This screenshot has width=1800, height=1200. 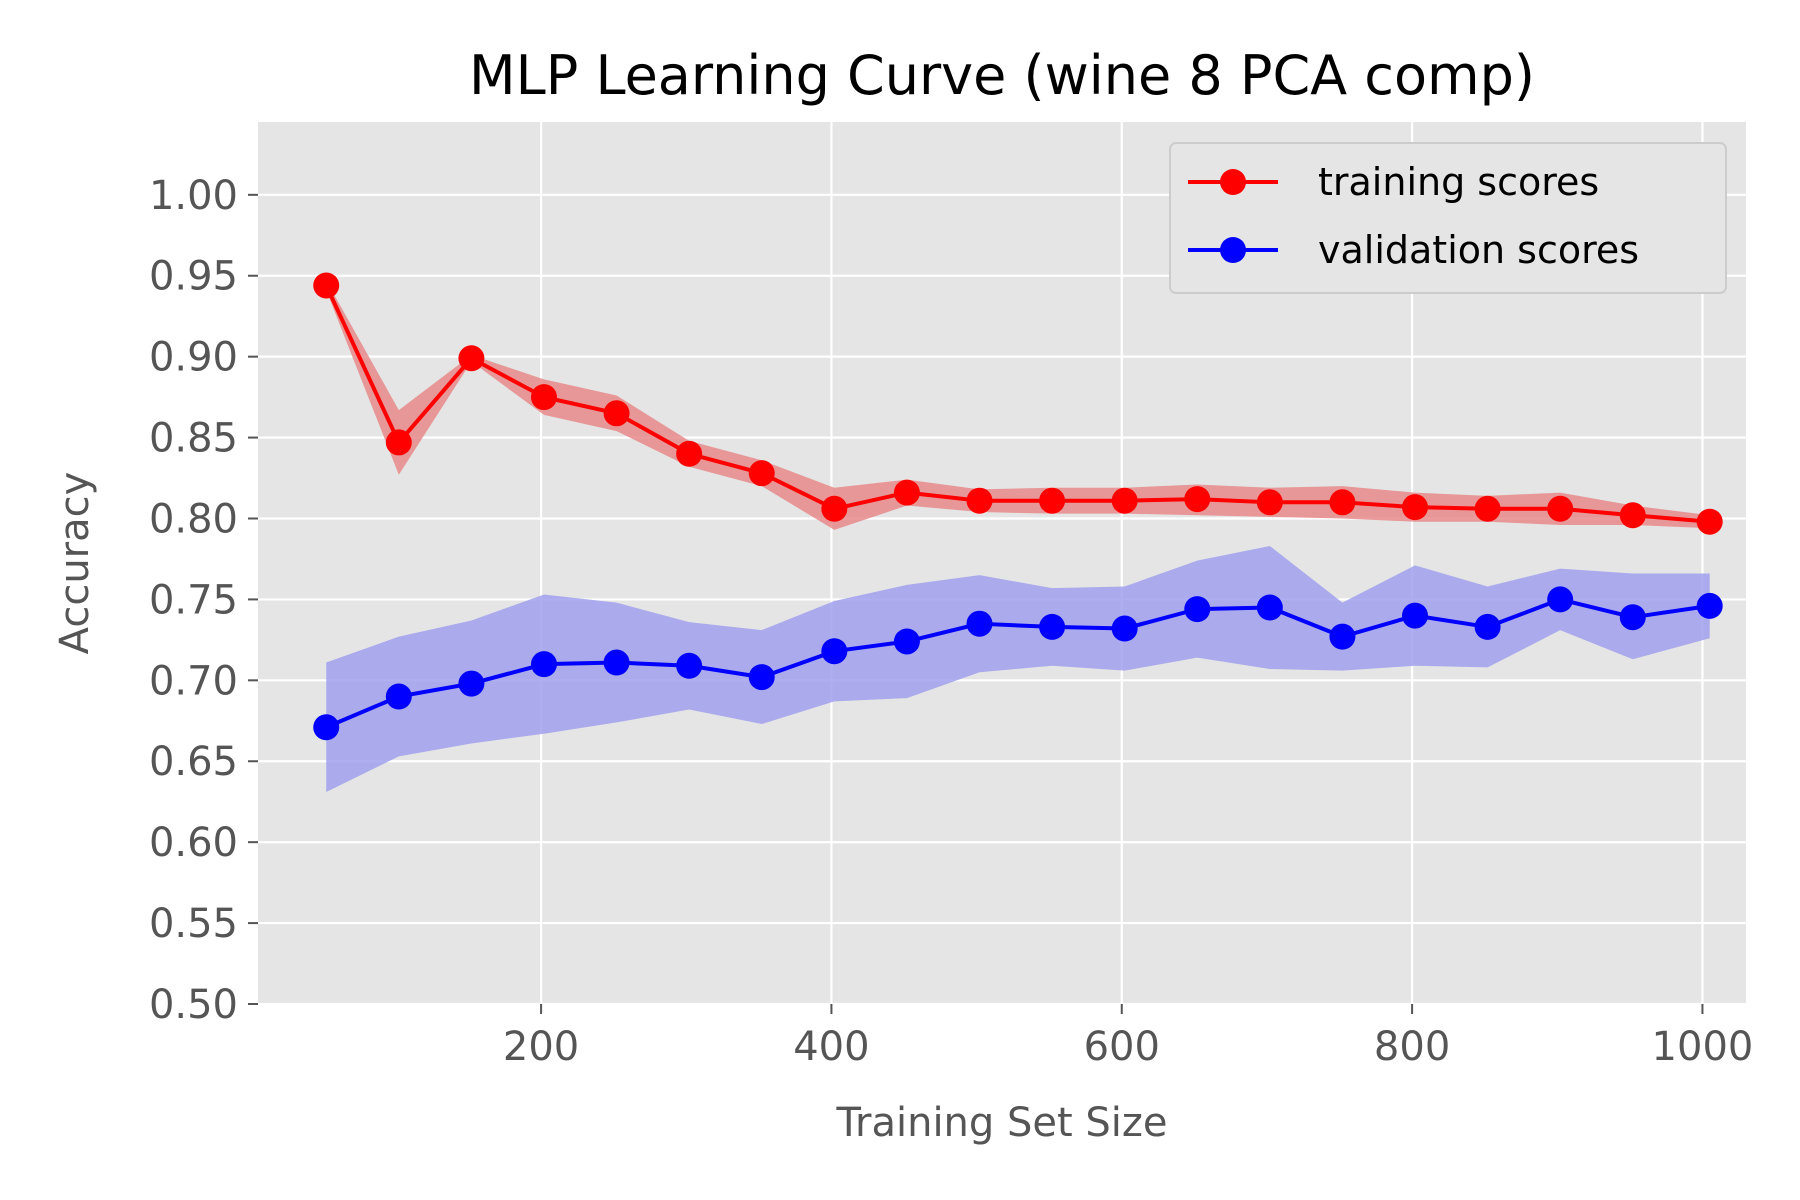 I want to click on x-axis-ticks: 200 400 600 800 1000, so click(x=1128, y=1037).